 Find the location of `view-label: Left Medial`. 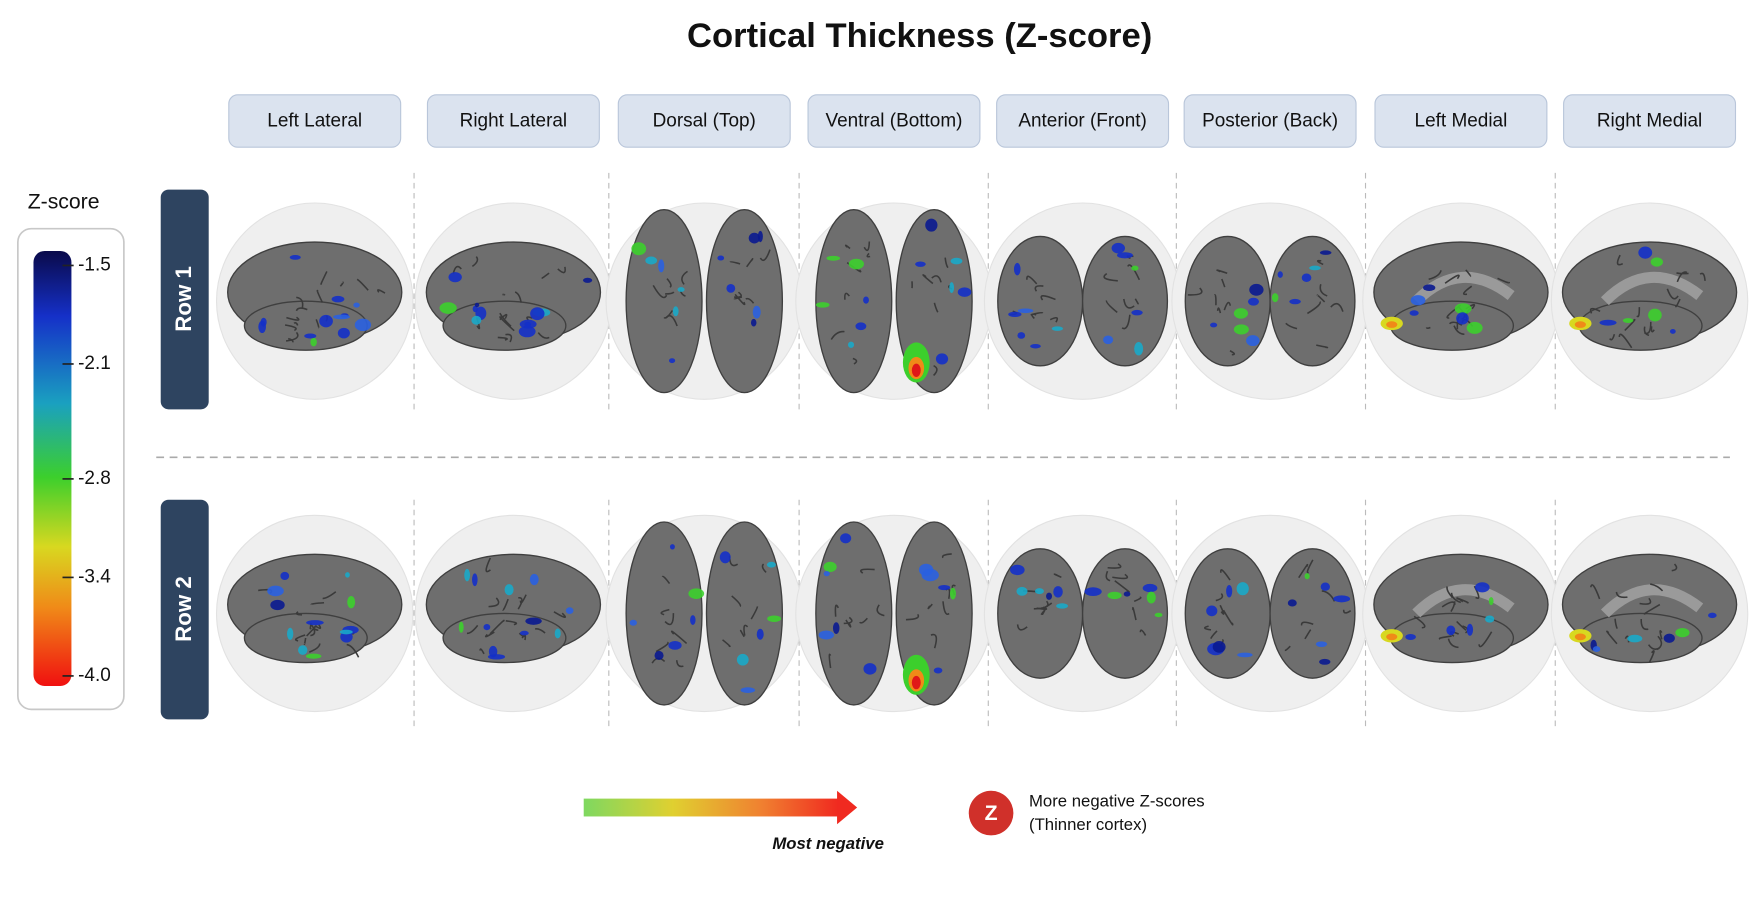

view-label: Left Medial is located at coordinates (1461, 121).